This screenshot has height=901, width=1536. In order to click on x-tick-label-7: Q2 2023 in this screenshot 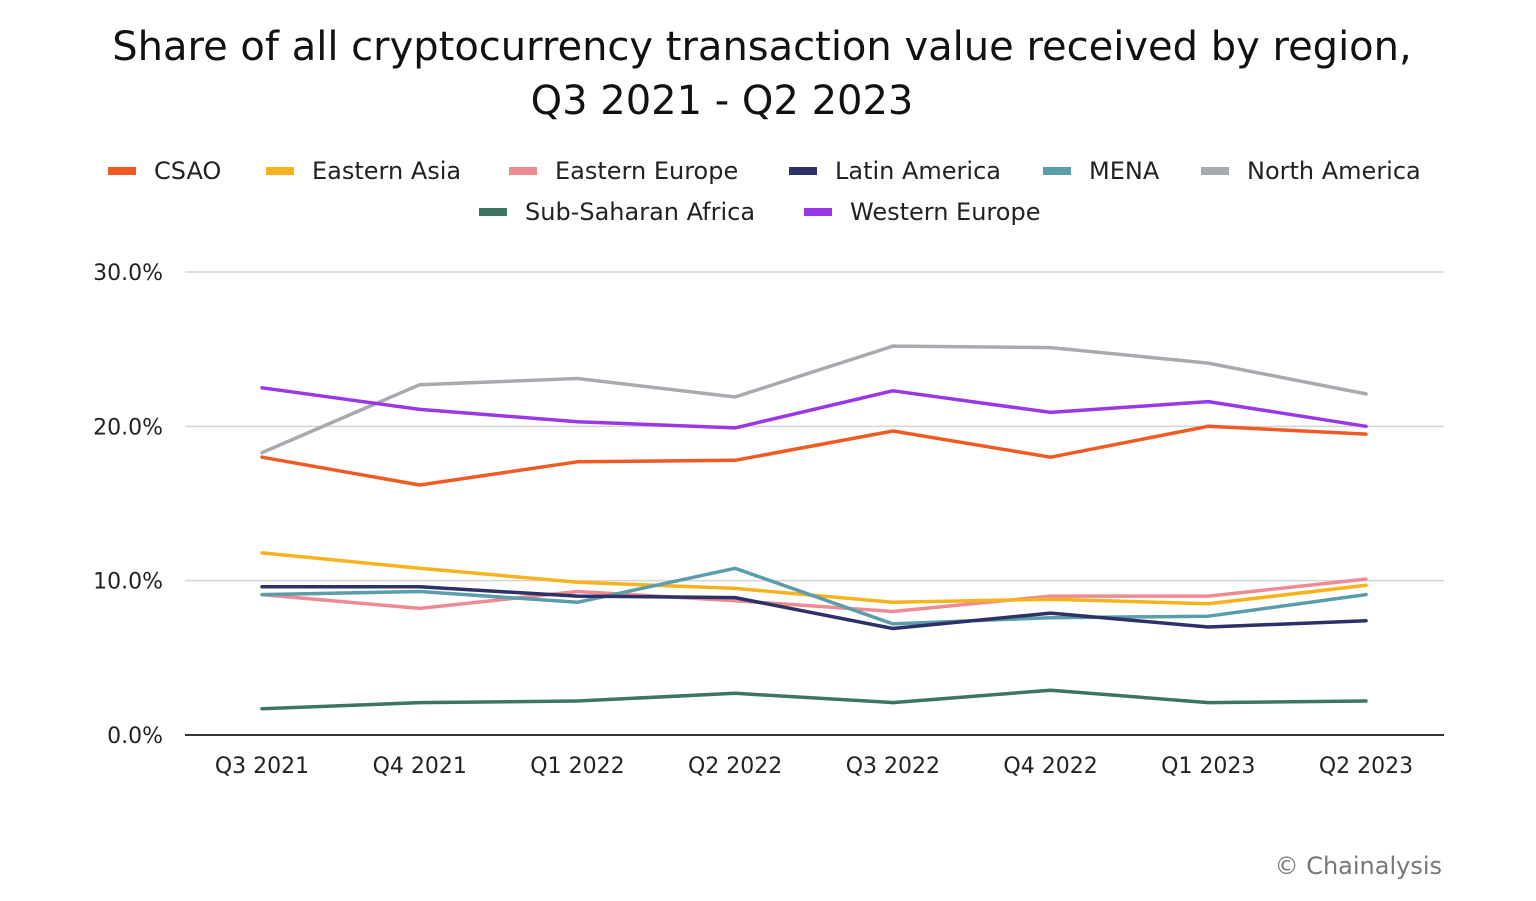, I will do `click(1366, 766)`.